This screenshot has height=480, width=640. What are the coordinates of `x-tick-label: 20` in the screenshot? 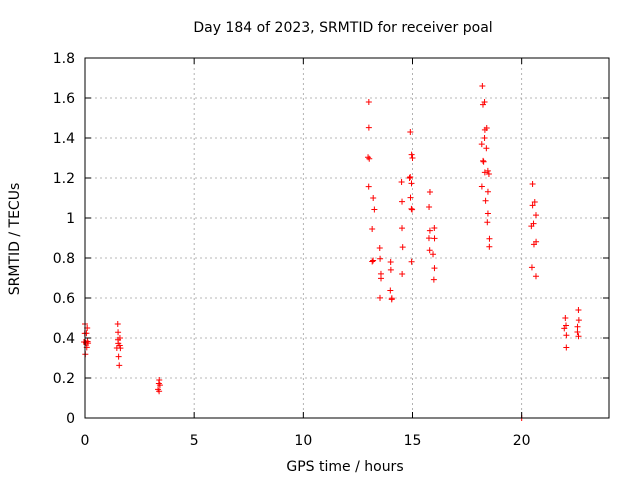 It's located at (522, 441).